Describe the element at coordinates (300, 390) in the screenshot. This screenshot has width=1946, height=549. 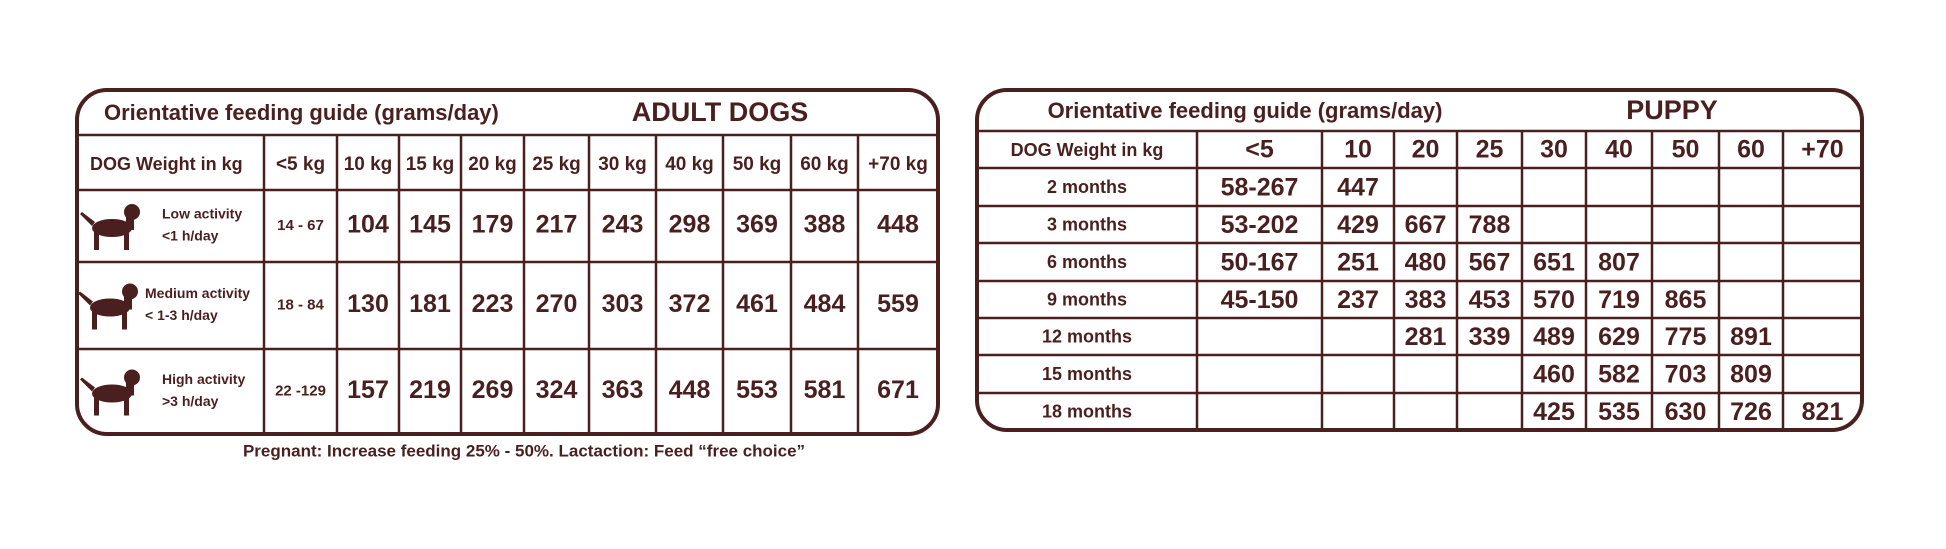
I see `feeding-value: 22 -129` at that location.